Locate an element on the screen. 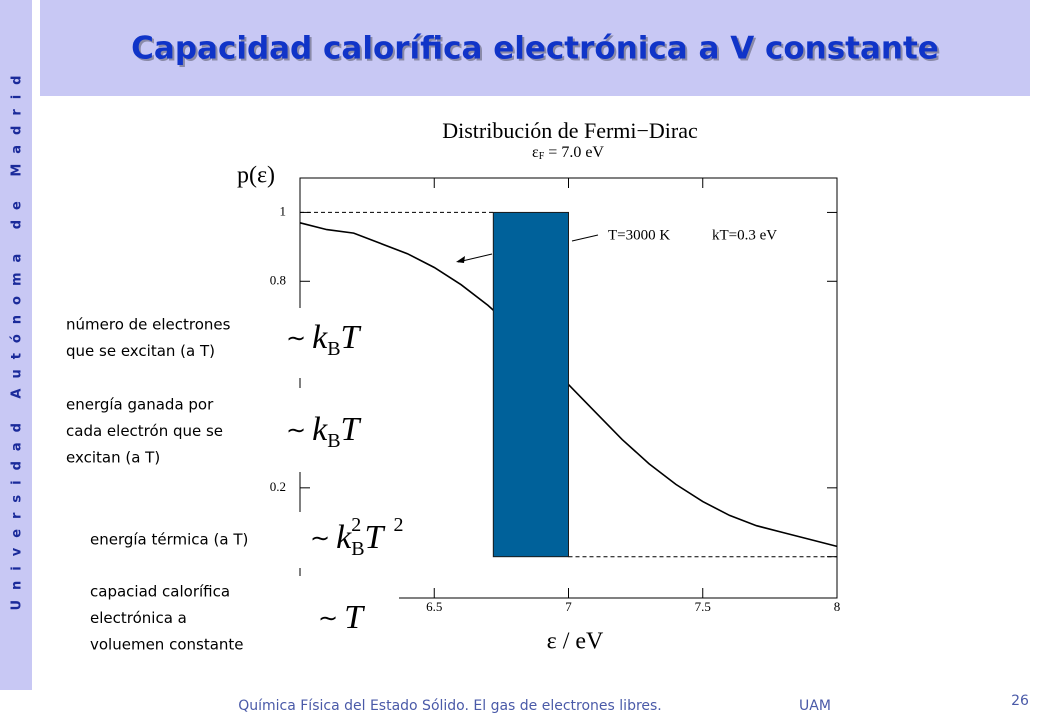  subtitle-subscript: F is located at coordinates (542, 156).